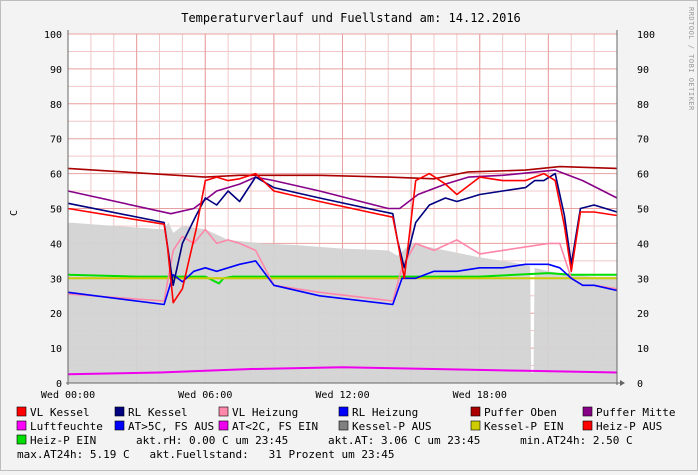 This screenshot has width=698, height=475. Describe the element at coordinates (643, 105) in the screenshot. I see `y-tick-label-right: 80` at that location.